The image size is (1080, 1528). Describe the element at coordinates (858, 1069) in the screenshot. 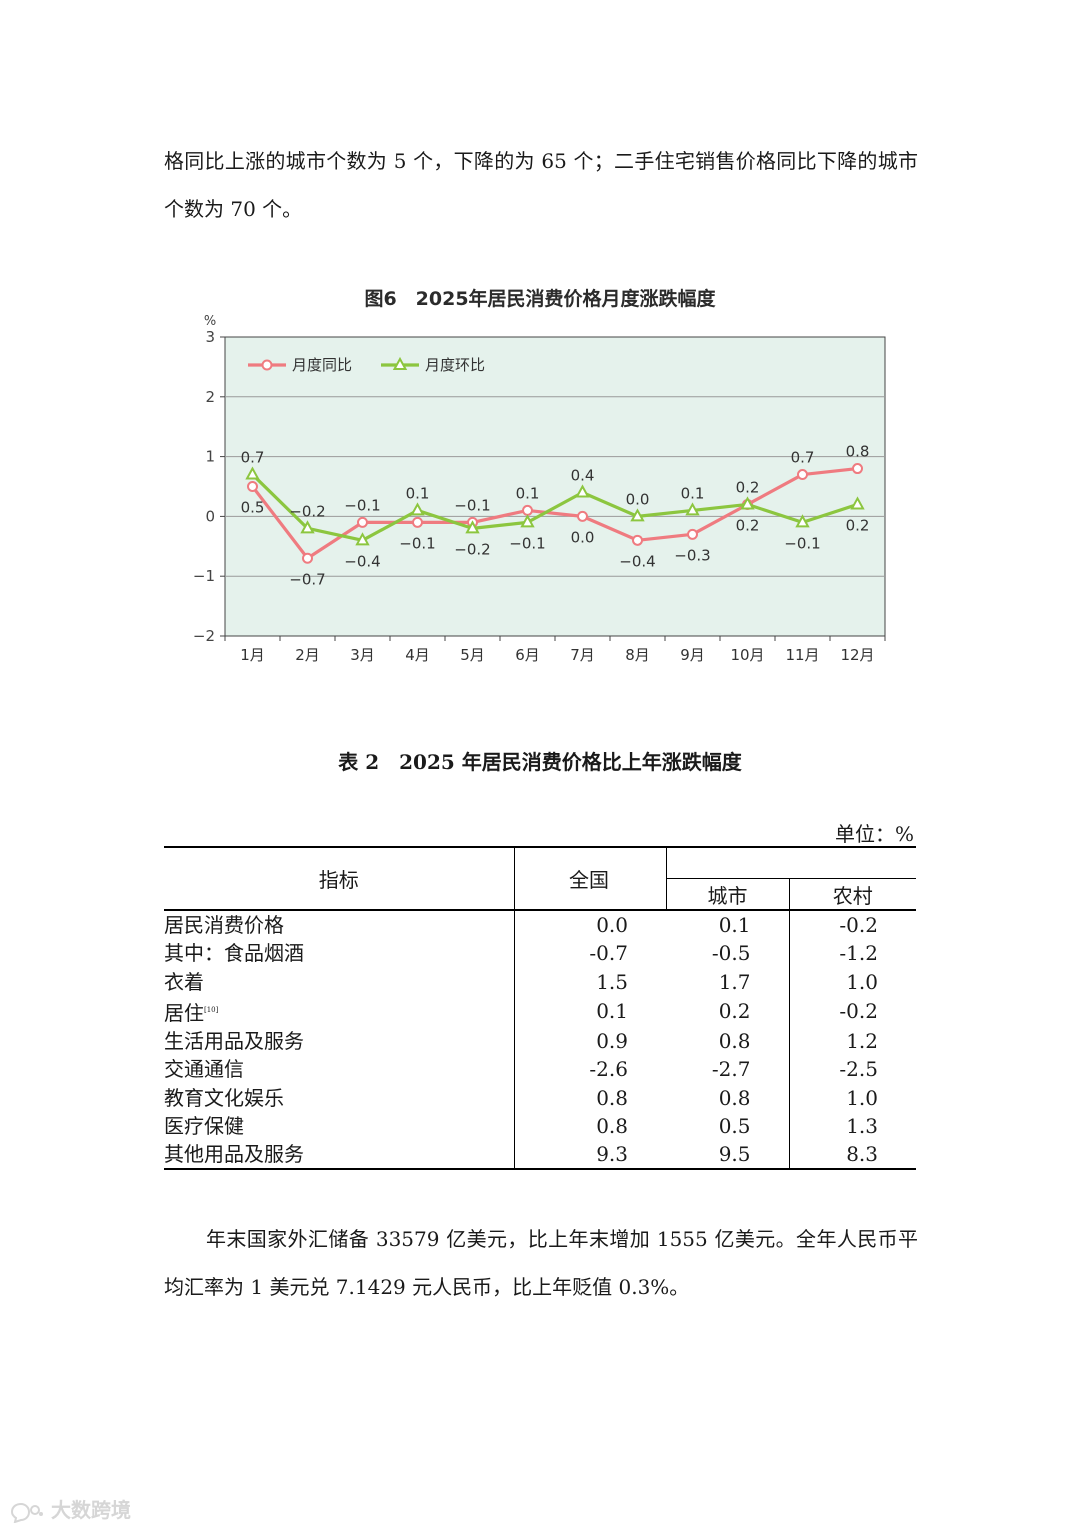

I see `cell-rural: -2.5` at that location.